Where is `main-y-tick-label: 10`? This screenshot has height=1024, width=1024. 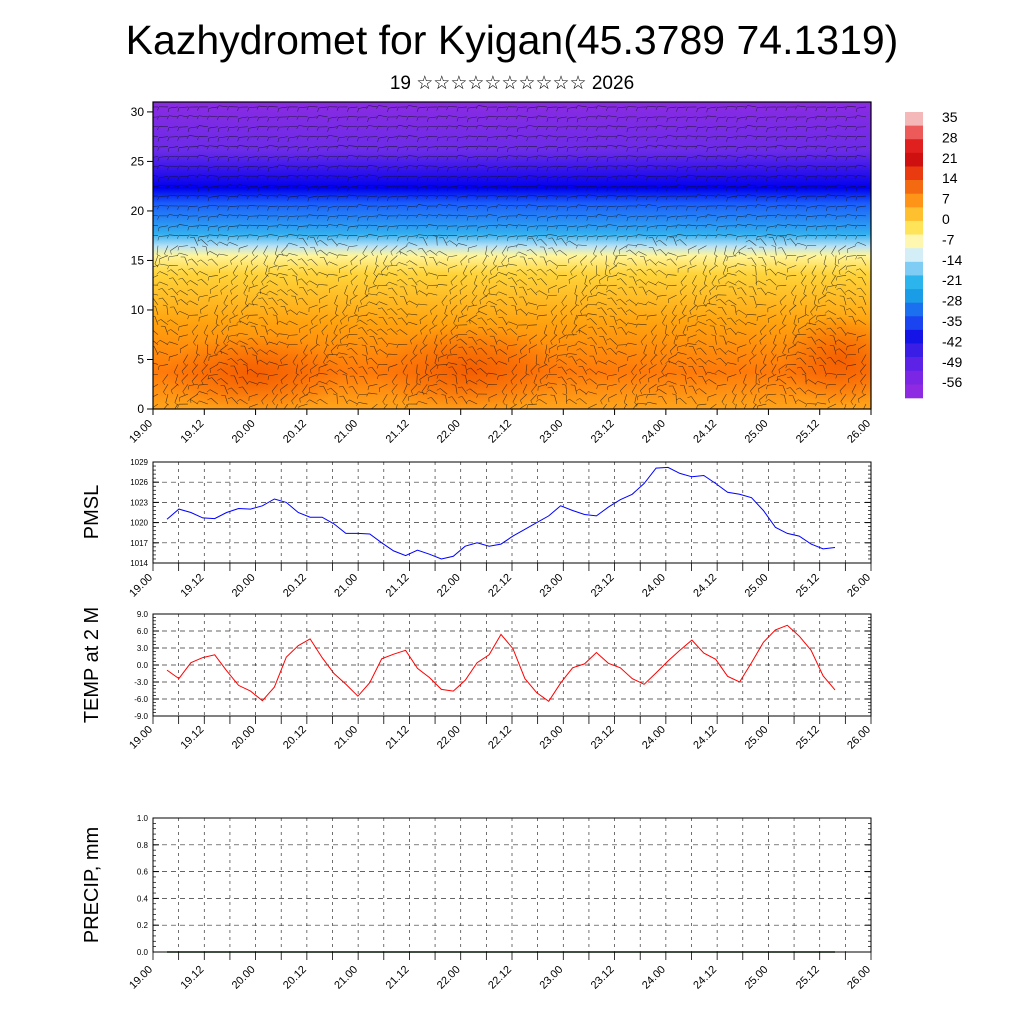 main-y-tick-label: 10 is located at coordinates (138, 310).